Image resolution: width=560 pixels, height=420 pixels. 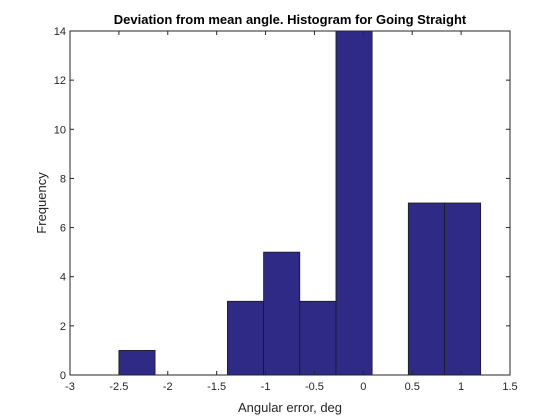 What do you see at coordinates (412, 387) in the screenshot?
I see `x-tick-label: 0.5` at bounding box center [412, 387].